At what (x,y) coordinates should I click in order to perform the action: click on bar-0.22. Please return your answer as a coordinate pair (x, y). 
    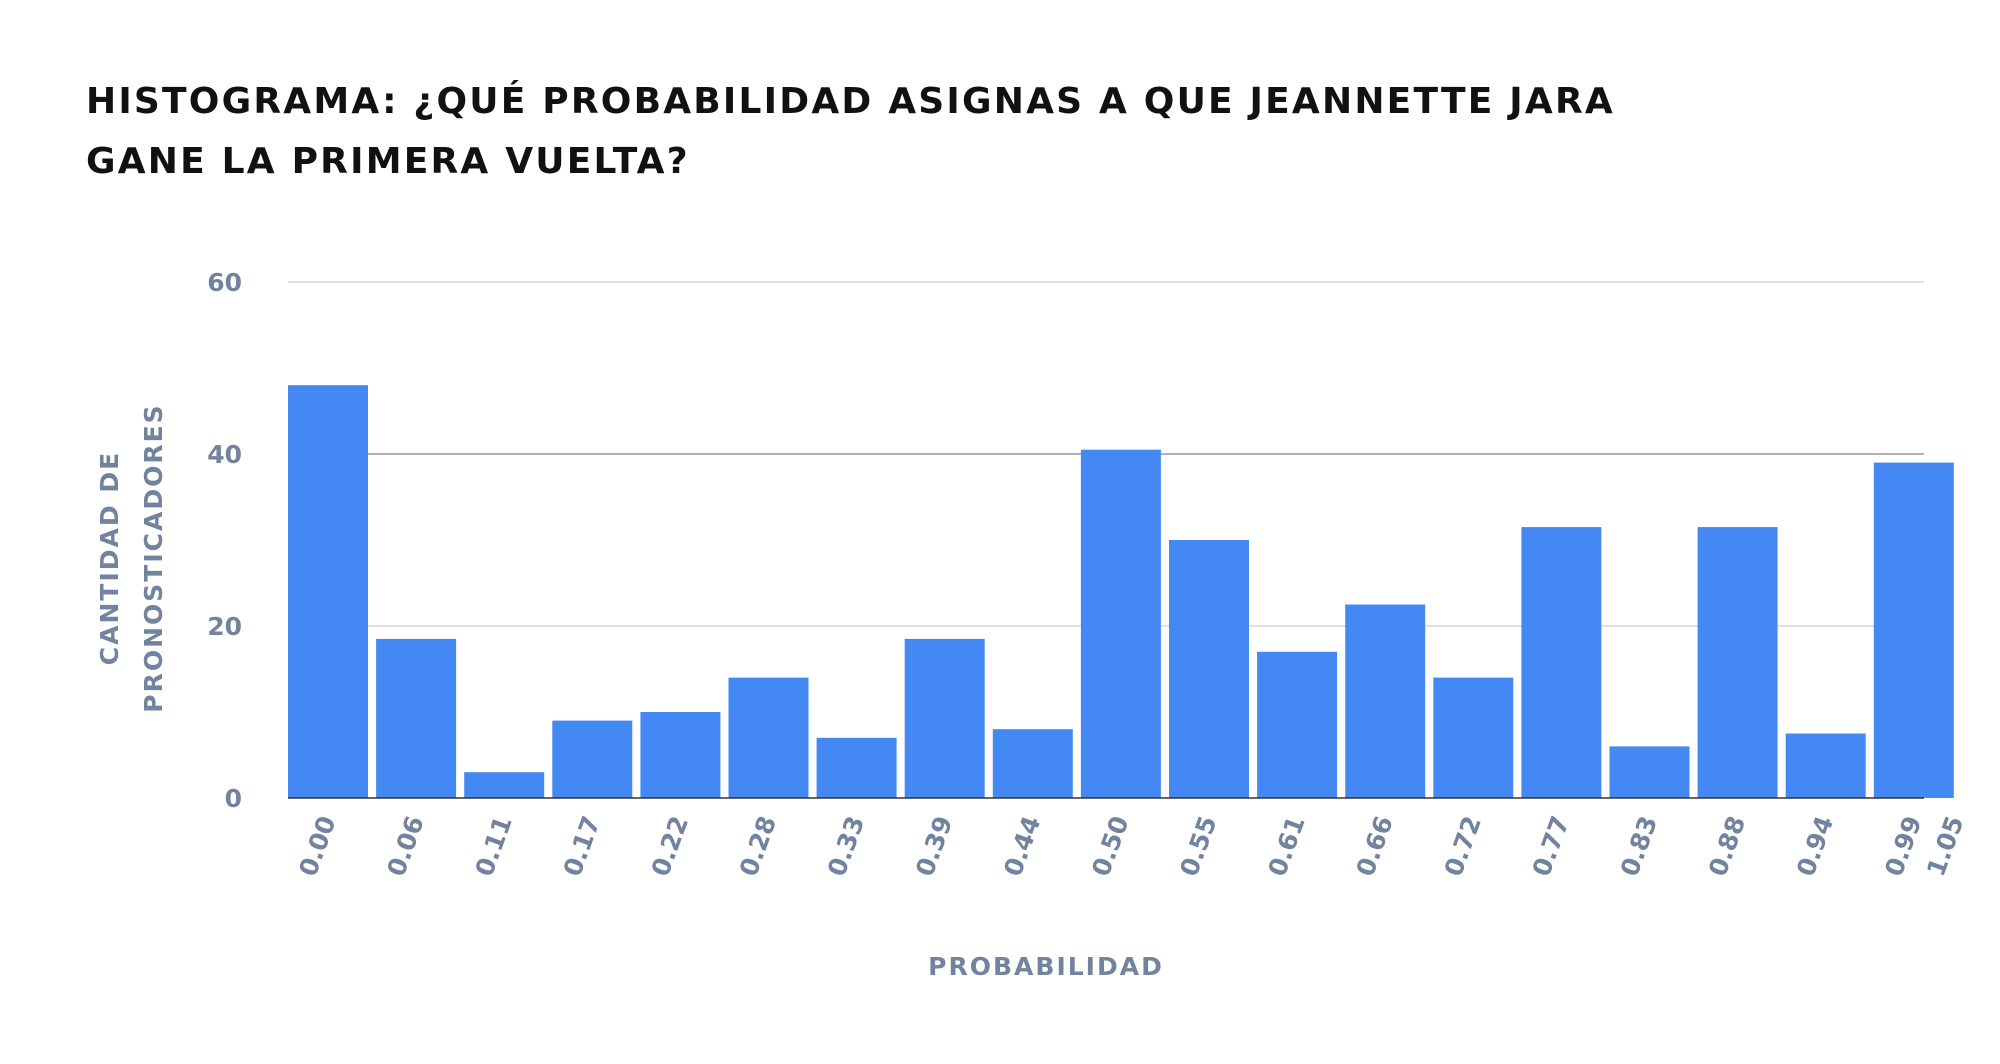
    Looking at the image, I should click on (680, 755).